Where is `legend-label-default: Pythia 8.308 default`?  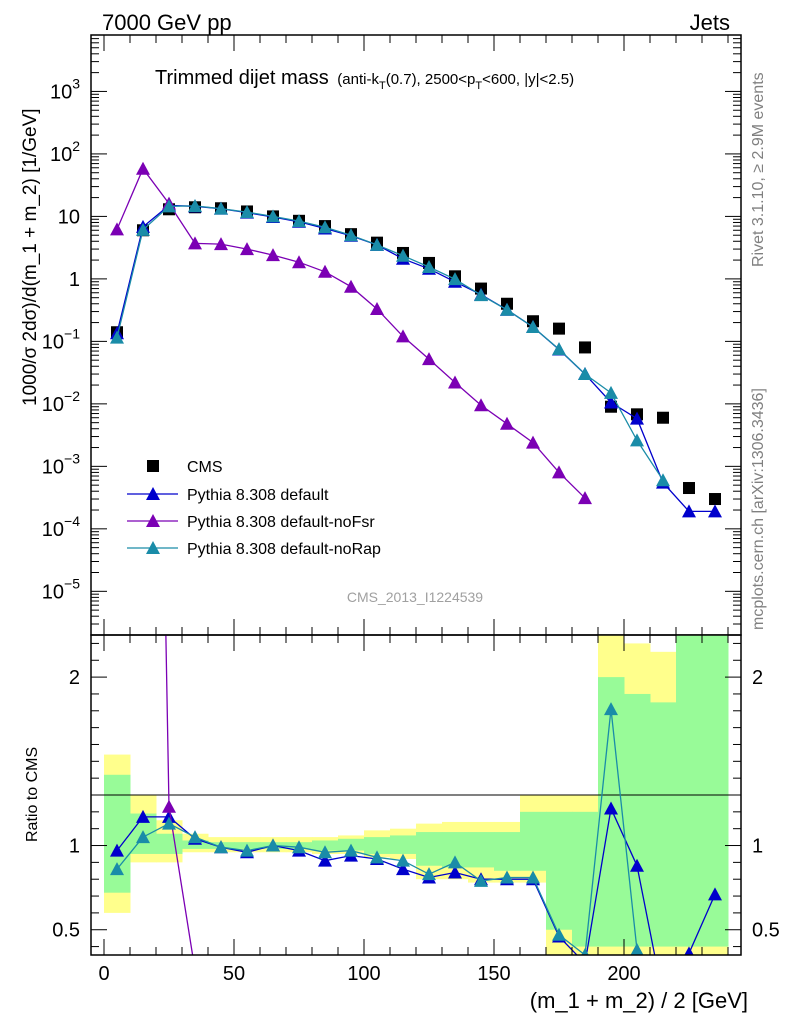
legend-label-default: Pythia 8.308 default is located at coordinates (258, 495).